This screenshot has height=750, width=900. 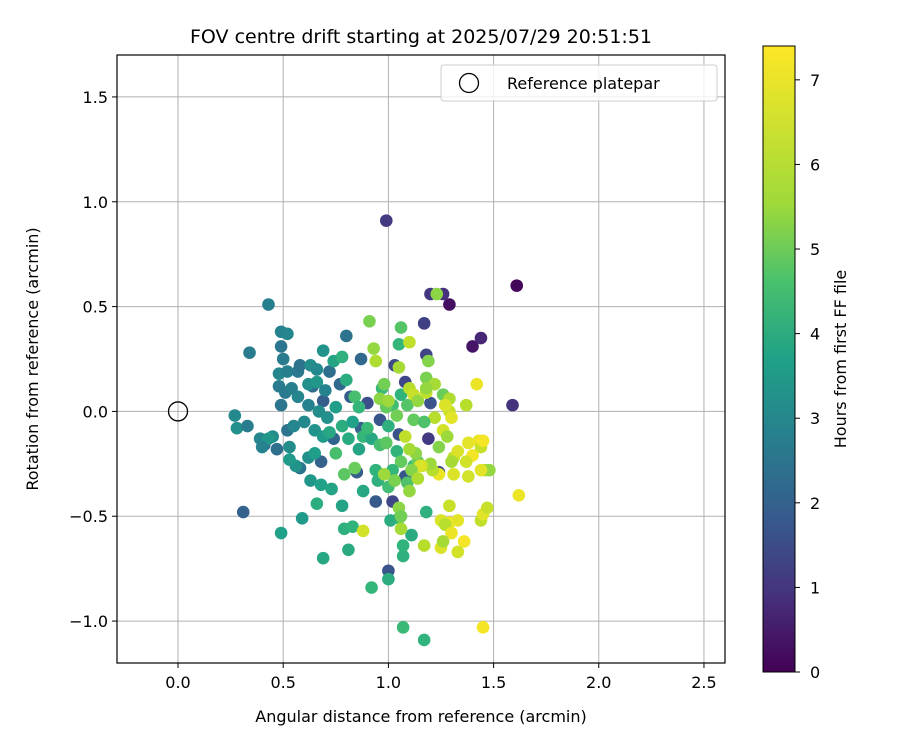 What do you see at coordinates (815, 672) in the screenshot?
I see `colorbar-tick-label: 0` at bounding box center [815, 672].